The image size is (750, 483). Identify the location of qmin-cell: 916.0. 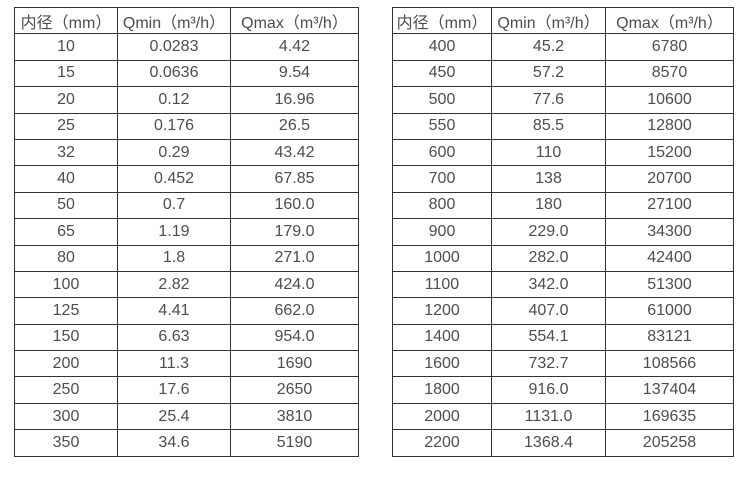
(548, 390).